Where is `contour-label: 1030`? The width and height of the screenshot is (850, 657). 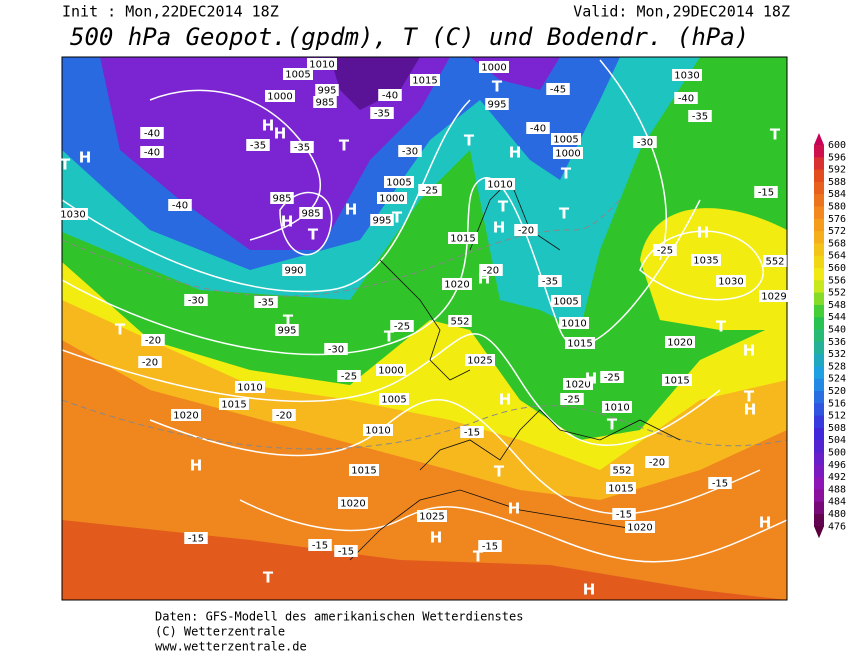
contour-label: 1030 is located at coordinates (730, 282).